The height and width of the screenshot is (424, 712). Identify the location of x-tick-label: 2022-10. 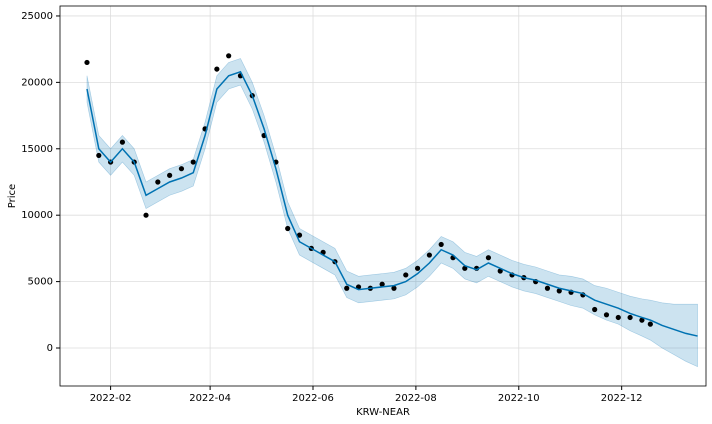
(519, 398).